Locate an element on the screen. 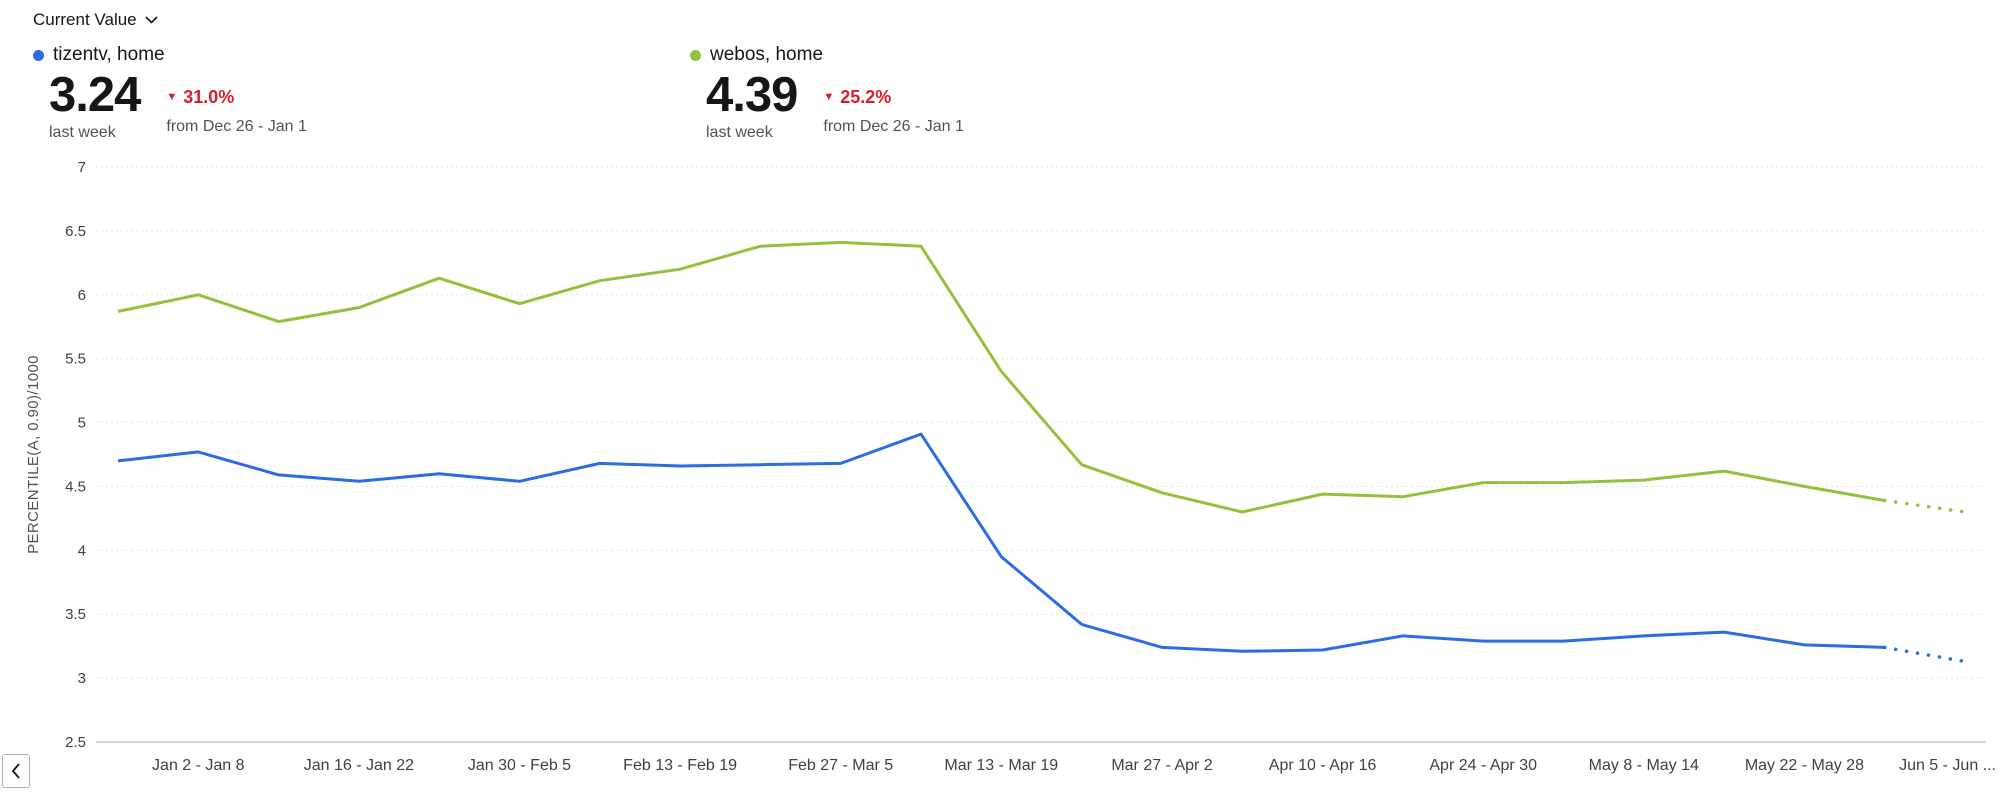 The height and width of the screenshot is (794, 1999). x-tick-label: Apr 24 - Apr 30 is located at coordinates (1483, 765).